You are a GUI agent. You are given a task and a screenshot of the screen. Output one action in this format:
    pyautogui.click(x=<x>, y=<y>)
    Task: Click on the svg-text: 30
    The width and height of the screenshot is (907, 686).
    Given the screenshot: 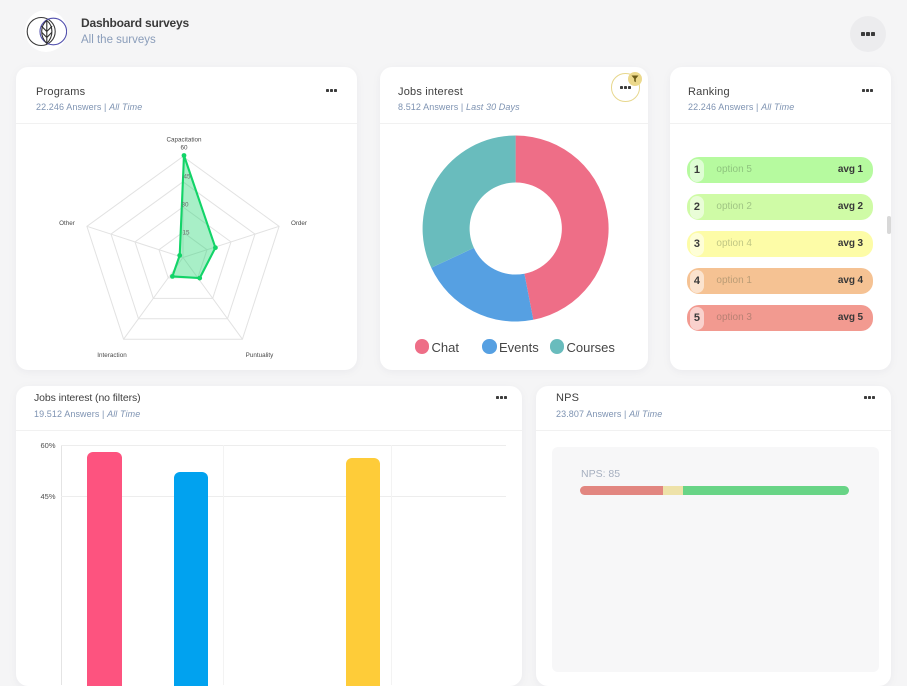 What is the action you would take?
    pyautogui.click(x=185, y=205)
    